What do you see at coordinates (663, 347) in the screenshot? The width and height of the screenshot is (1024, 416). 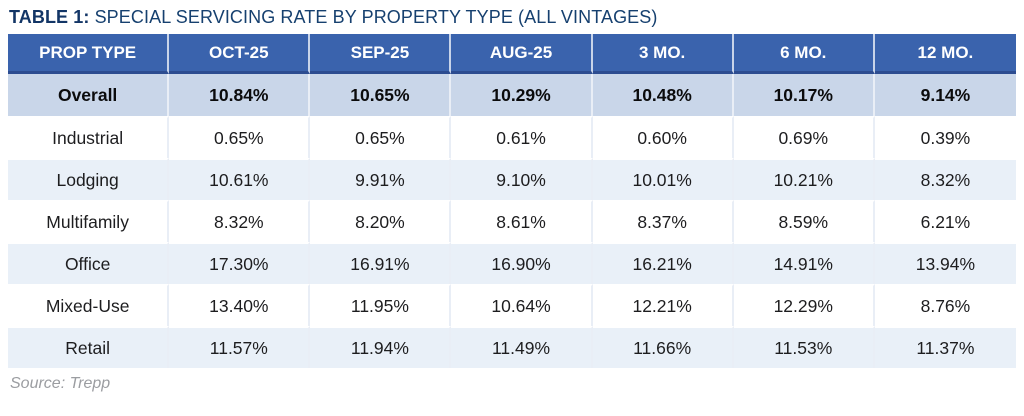 I see `value-cell: 11.66%` at bounding box center [663, 347].